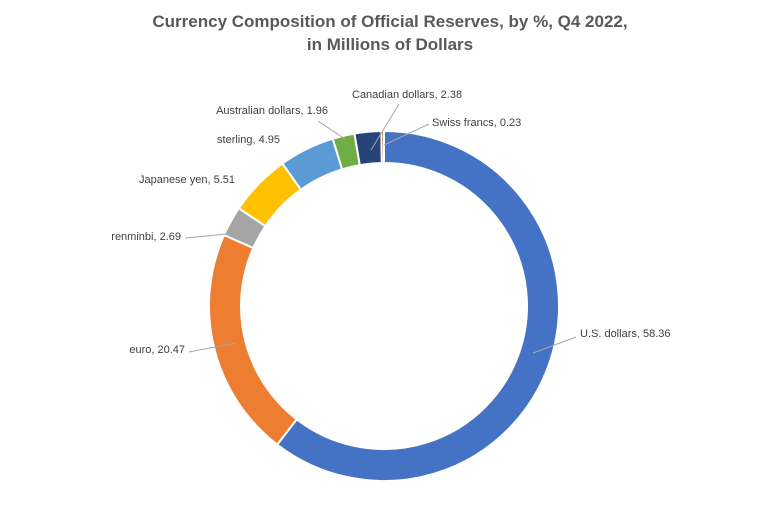 The image size is (780, 516). Describe the element at coordinates (382, 147) in the screenshot. I see `slice-swiss-francs` at that location.